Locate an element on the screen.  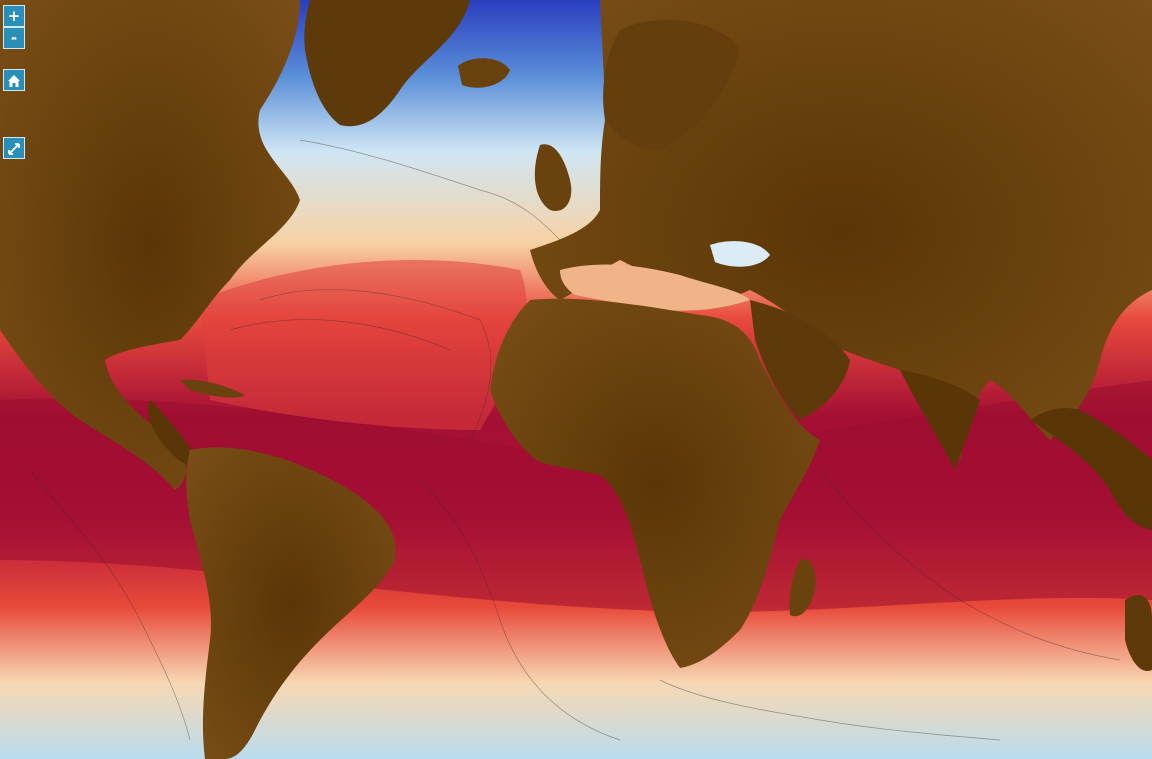
home-icon is located at coordinates (14, 81).